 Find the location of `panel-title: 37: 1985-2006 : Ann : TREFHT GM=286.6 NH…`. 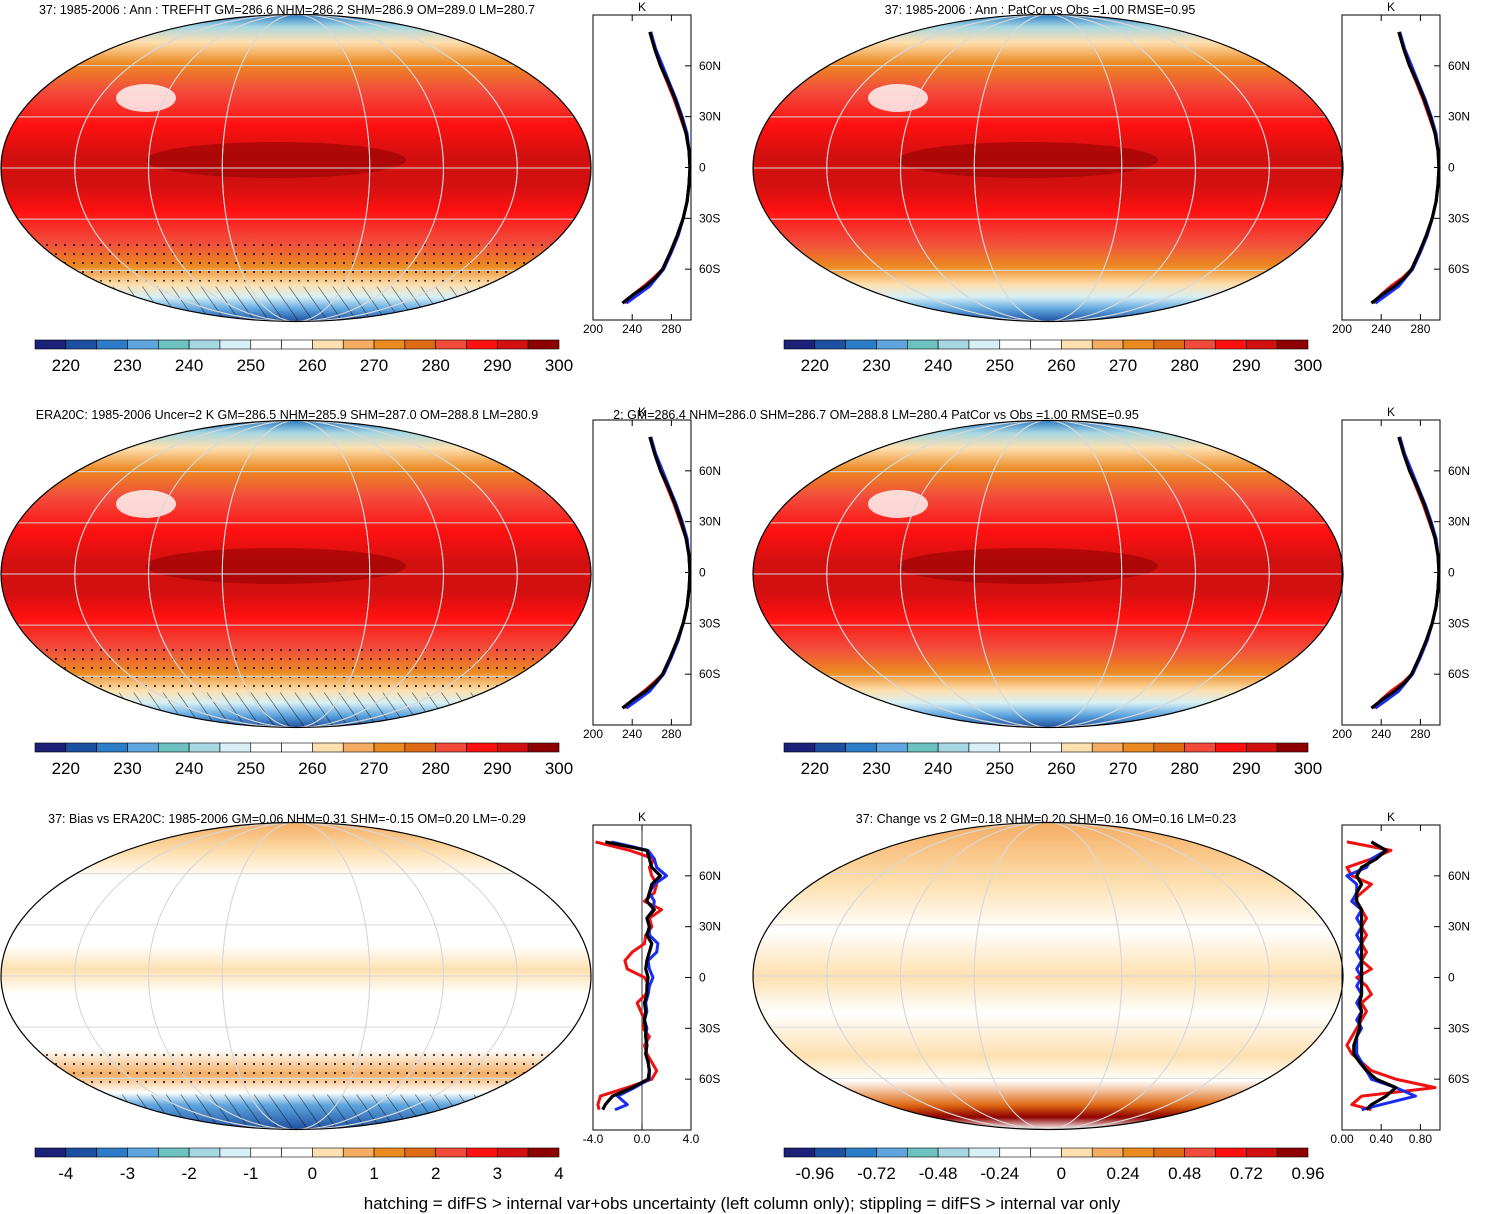

panel-title: 37: 1985-2006 : Ann : TREFHT GM=286.6 NH… is located at coordinates (287, 10).